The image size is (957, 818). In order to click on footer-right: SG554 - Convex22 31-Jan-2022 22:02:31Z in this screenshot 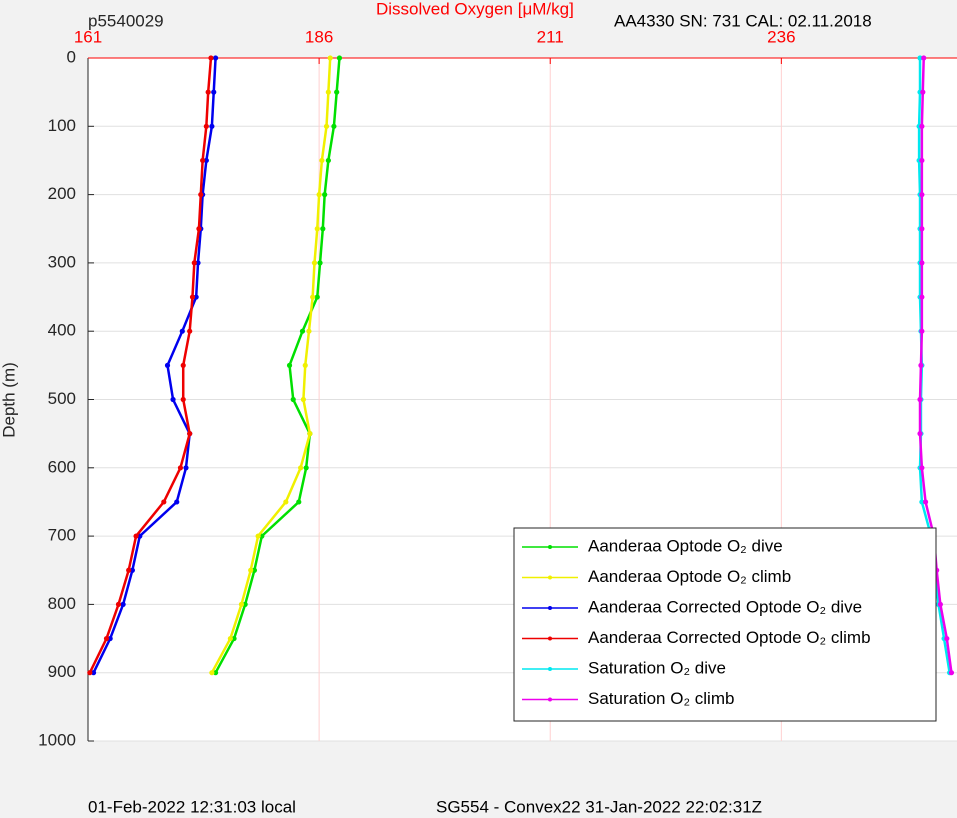, I will do `click(599, 806)`.